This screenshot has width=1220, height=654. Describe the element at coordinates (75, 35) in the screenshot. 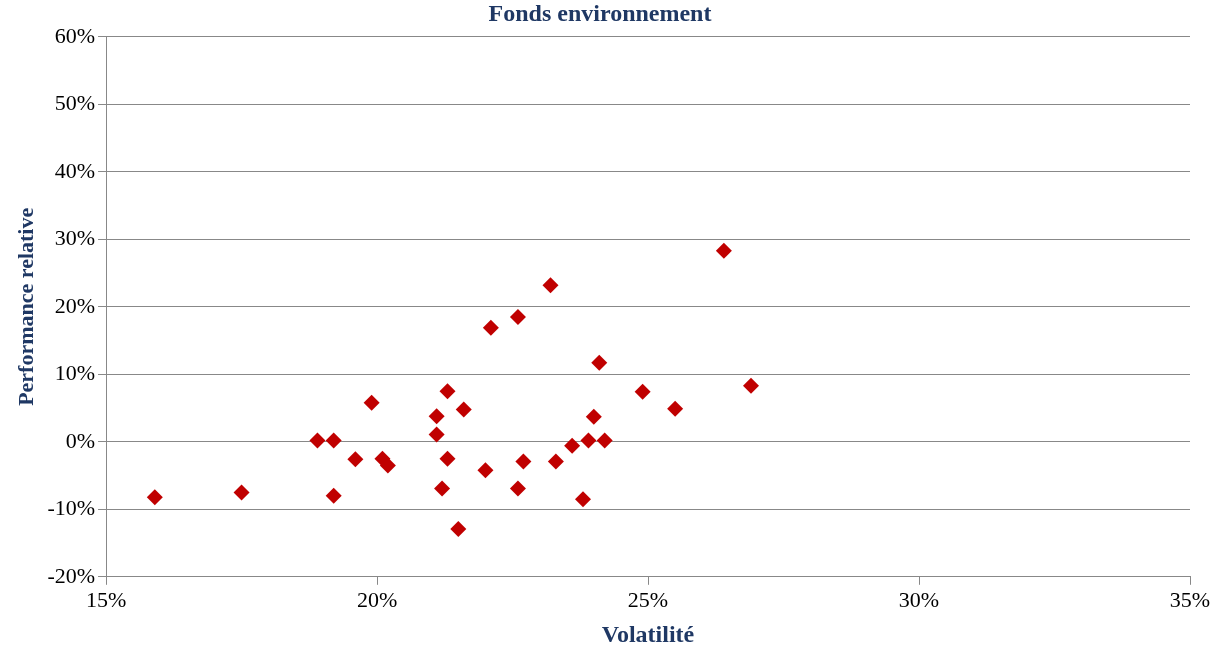

I see `y-tick-label: 60%` at that location.